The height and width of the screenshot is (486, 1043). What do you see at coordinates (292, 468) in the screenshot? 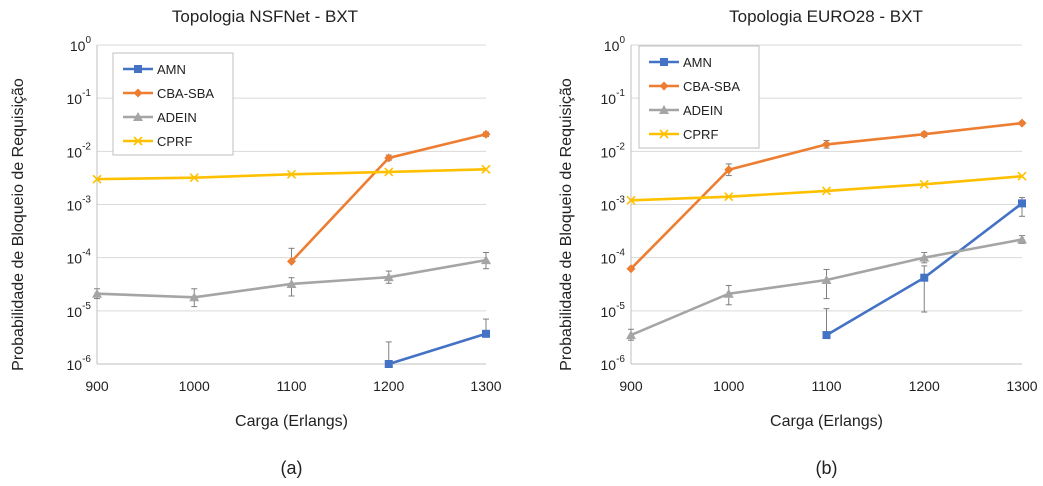
I see `subfigure-label: (a)` at bounding box center [292, 468].